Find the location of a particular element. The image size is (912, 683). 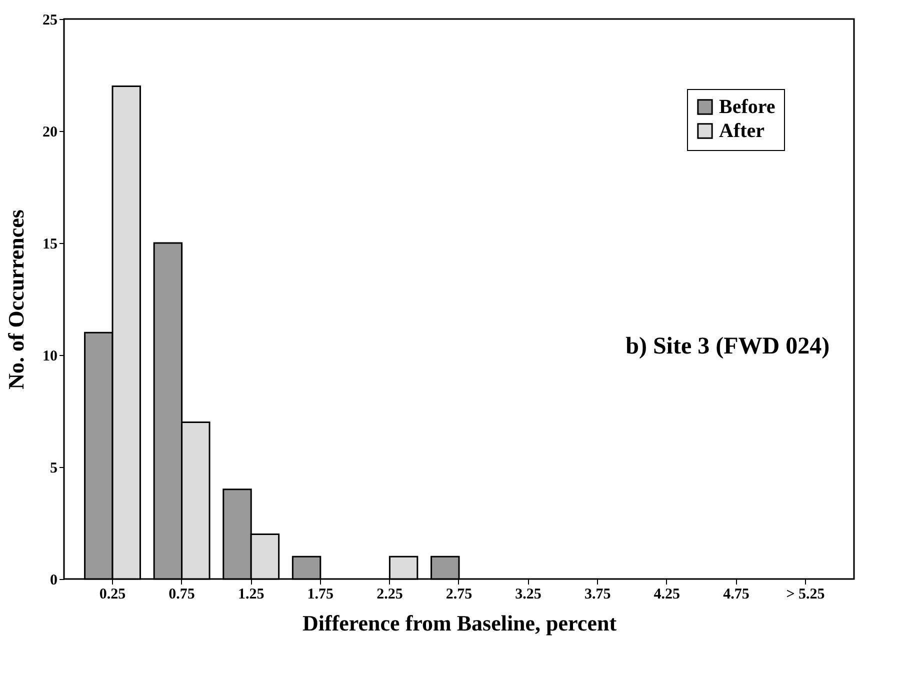

x-tick-label: 0.25 is located at coordinates (112, 594).